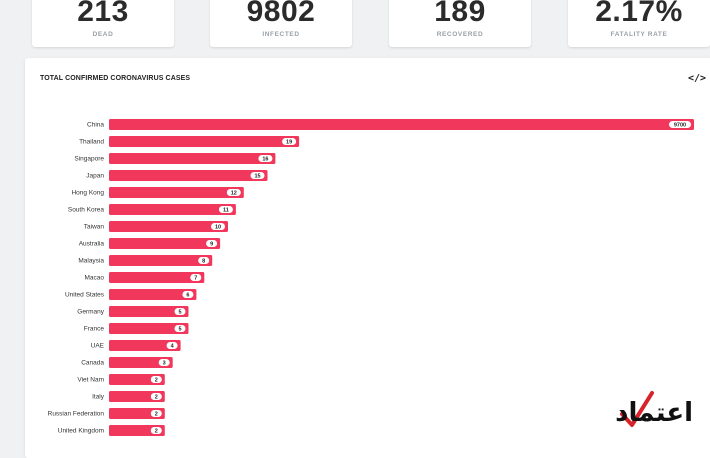 The height and width of the screenshot is (458, 710). I want to click on value-label: 9, so click(211, 245).